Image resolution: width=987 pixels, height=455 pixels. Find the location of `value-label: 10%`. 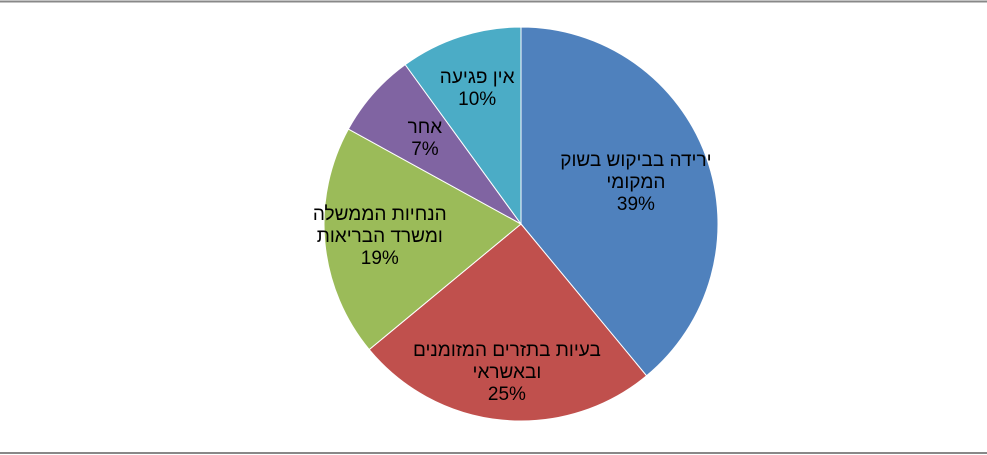

value-label: 10% is located at coordinates (477, 100).